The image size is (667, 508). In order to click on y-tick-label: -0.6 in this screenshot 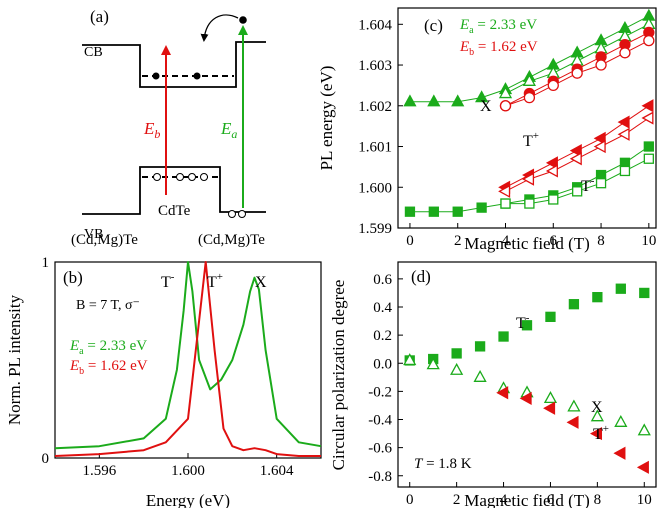, I will do `click(380, 449)`.